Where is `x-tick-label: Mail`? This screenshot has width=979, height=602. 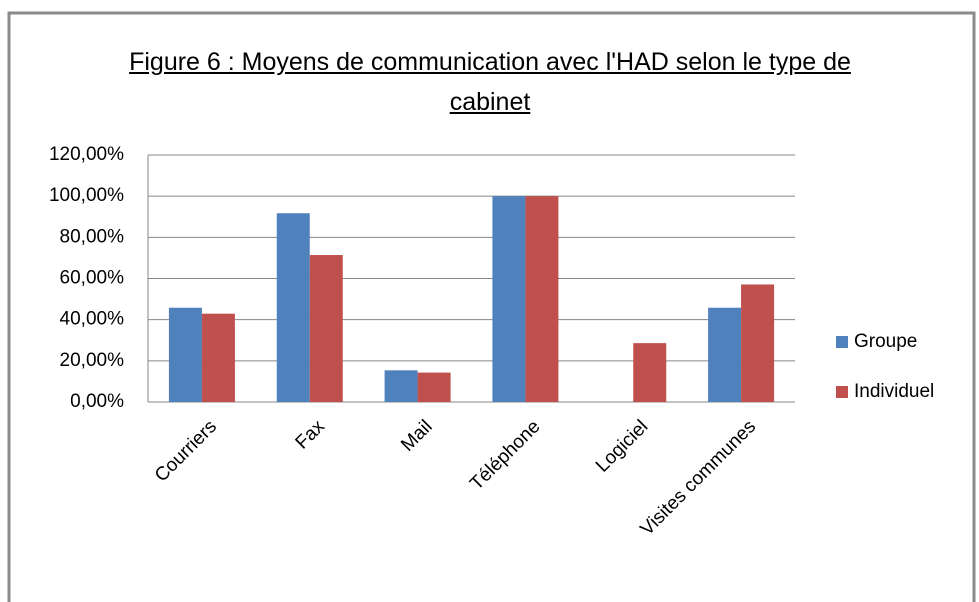 x-tick-label: Mail is located at coordinates (416, 435).